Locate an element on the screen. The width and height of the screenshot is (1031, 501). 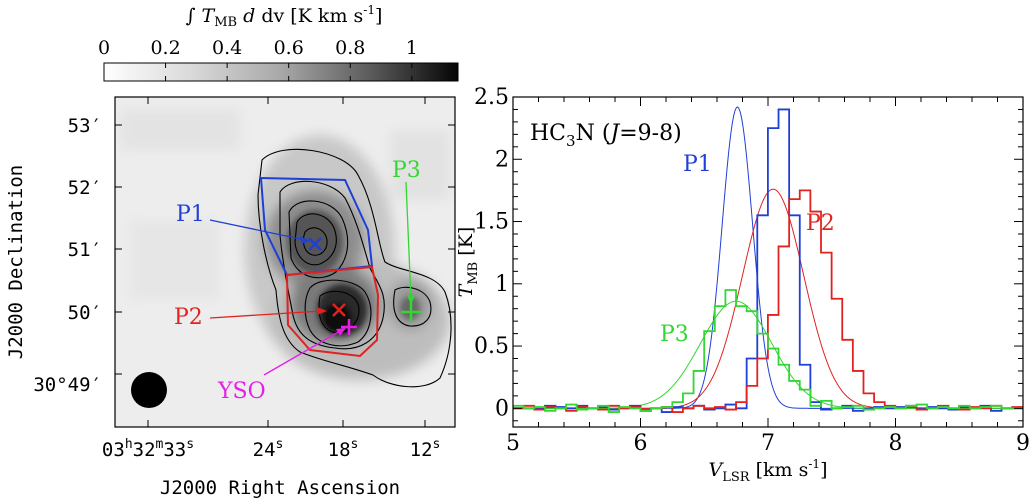
contour-level-4a is located at coordinates (315, 239).